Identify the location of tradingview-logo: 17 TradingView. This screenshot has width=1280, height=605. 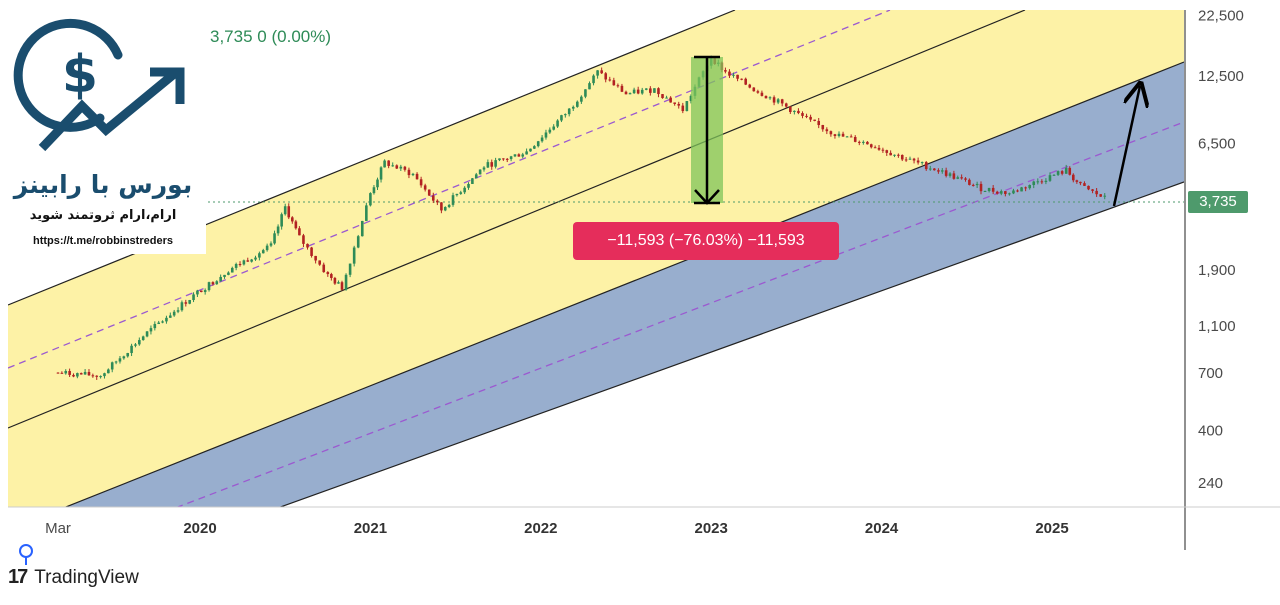
(73, 577).